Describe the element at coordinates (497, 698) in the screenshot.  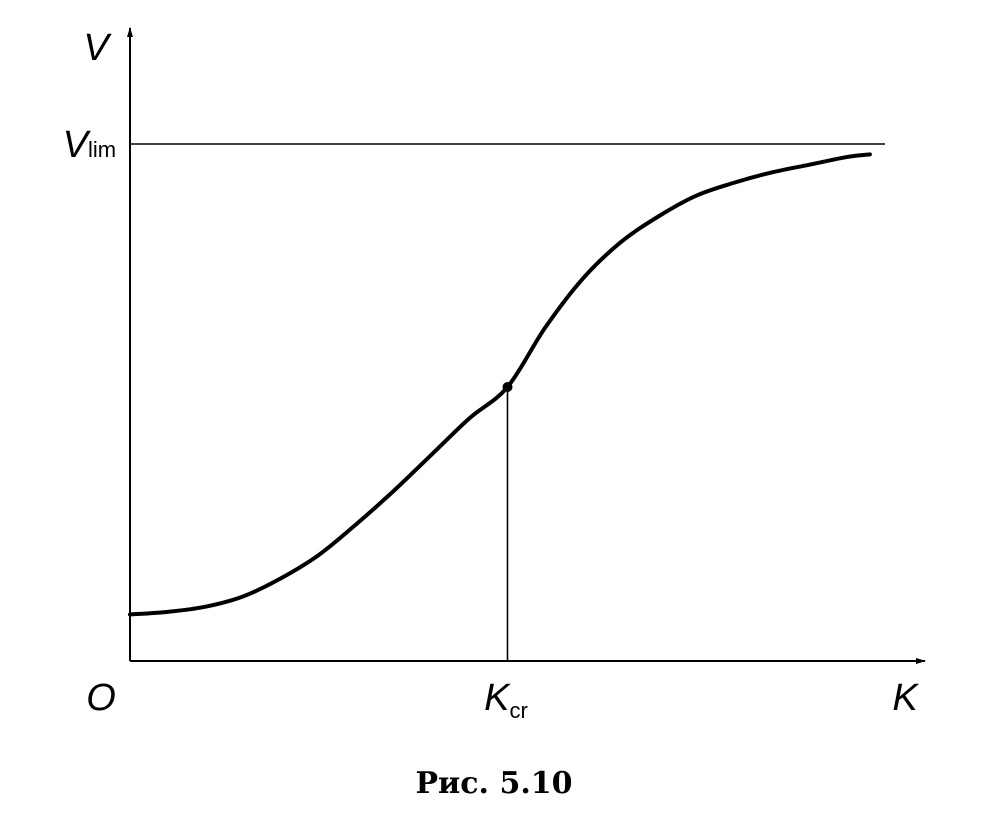
I see `x-tick-kcr-main: K` at that location.